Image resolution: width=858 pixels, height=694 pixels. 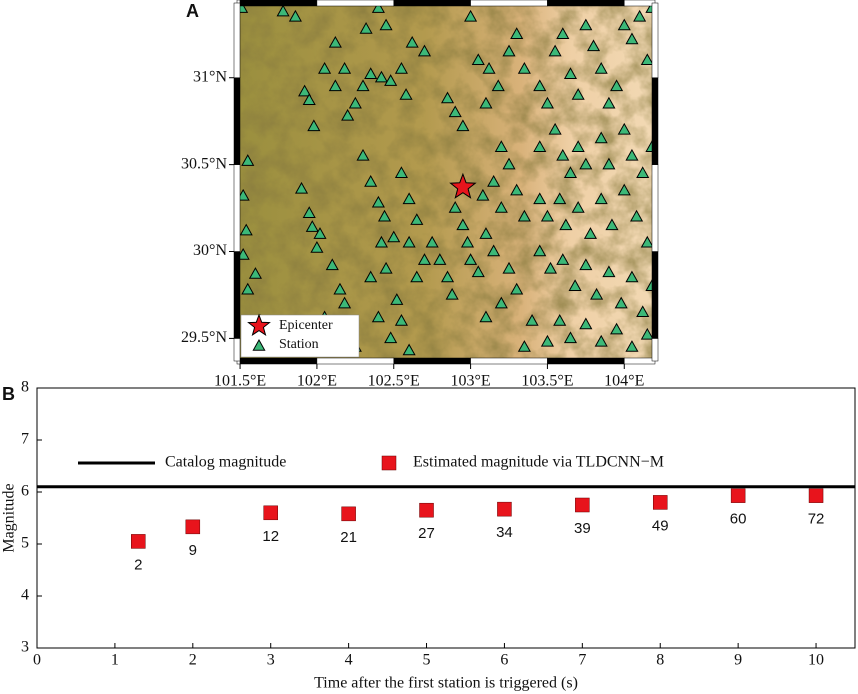 What do you see at coordinates (25, 439) in the screenshot?
I see `y-tick-label: 7` at bounding box center [25, 439].